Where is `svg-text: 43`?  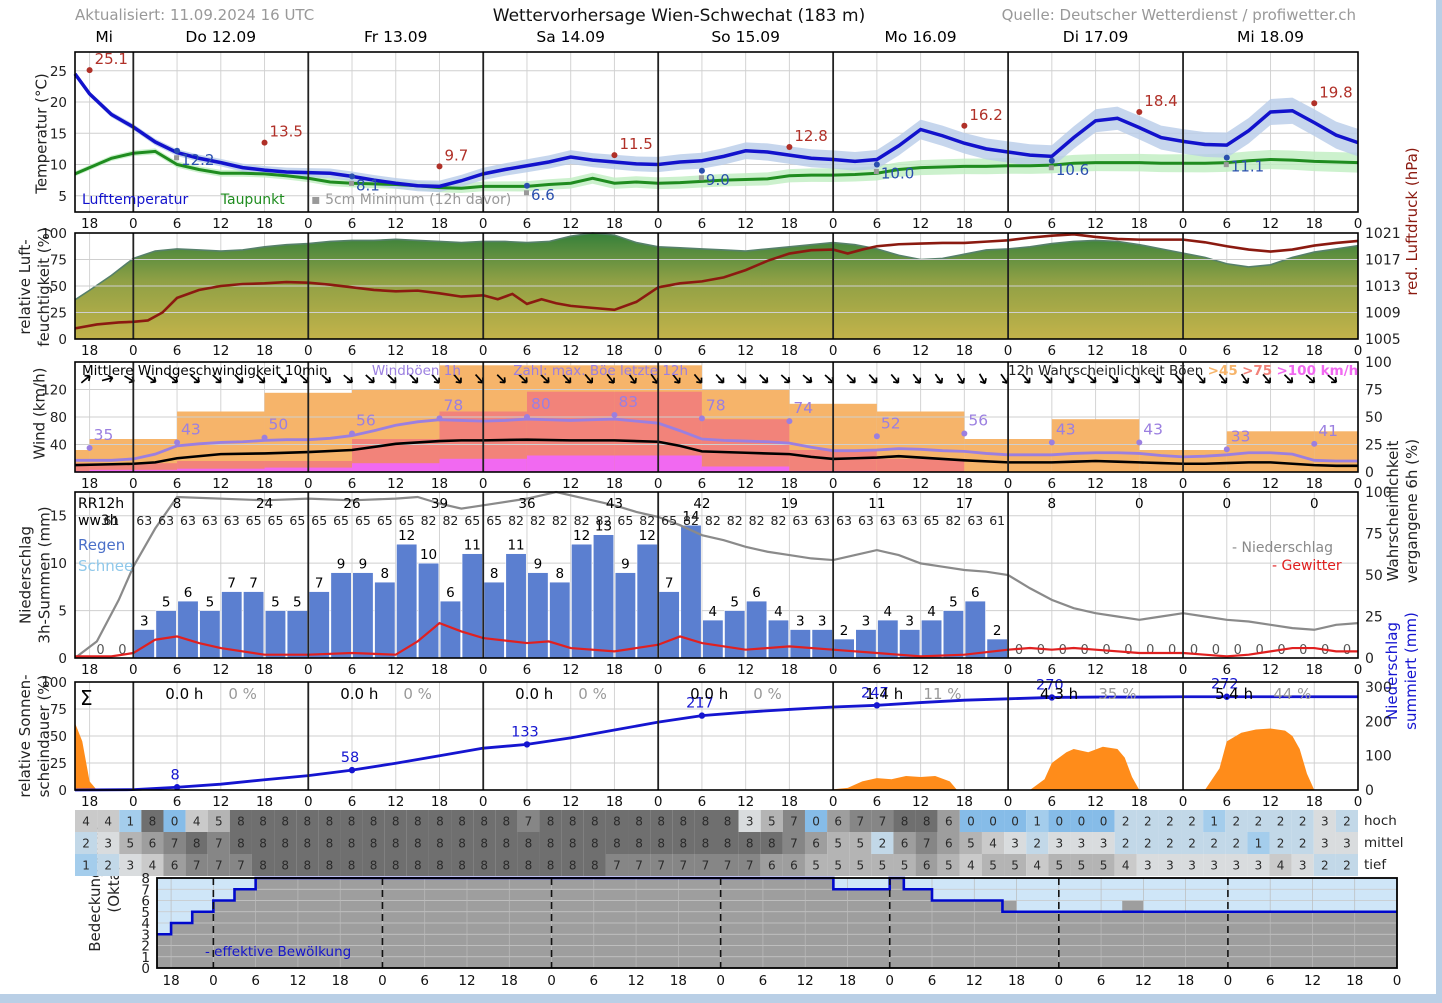
svg-text: 43 is located at coordinates (191, 429).